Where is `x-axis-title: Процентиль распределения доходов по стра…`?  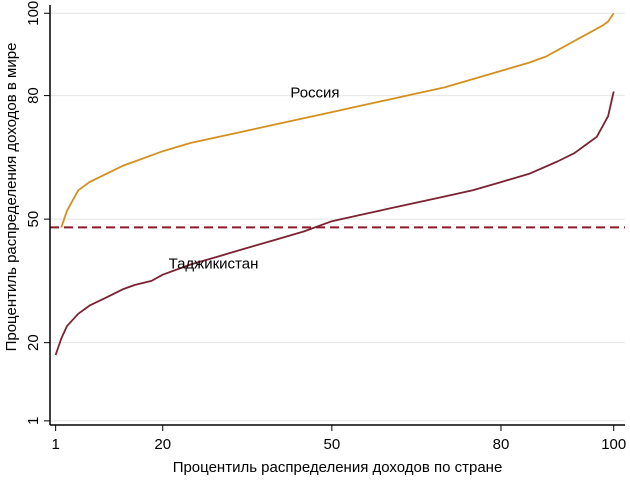 x-axis-title: Процентиль распределения доходов по стра… is located at coordinates (338, 467).